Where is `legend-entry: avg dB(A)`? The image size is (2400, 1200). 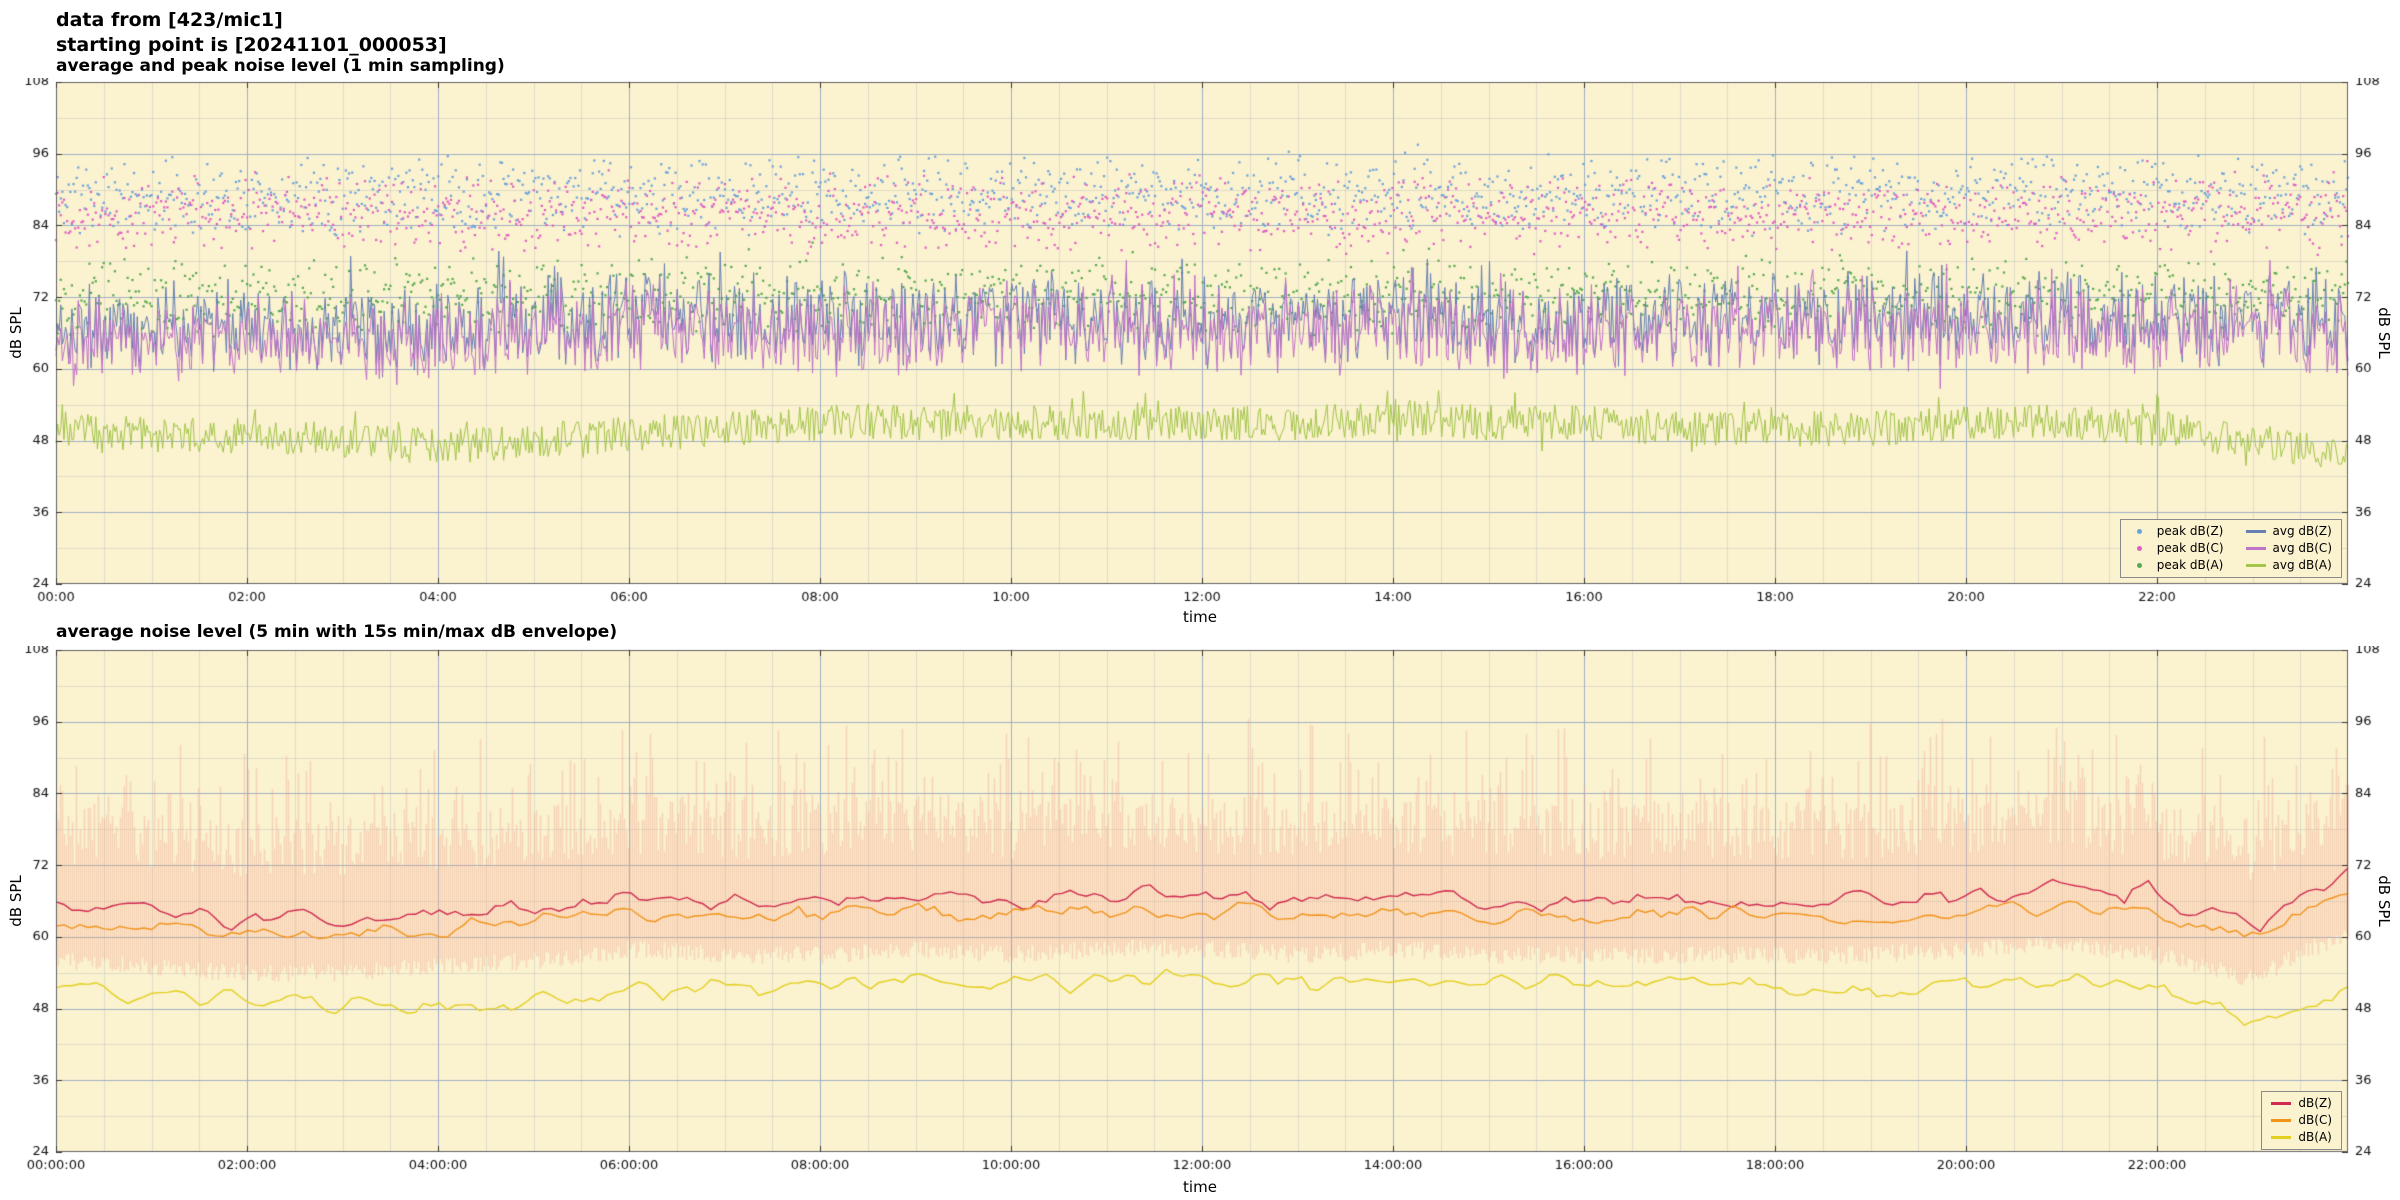 legend-entry: avg dB(A) is located at coordinates (2288, 565).